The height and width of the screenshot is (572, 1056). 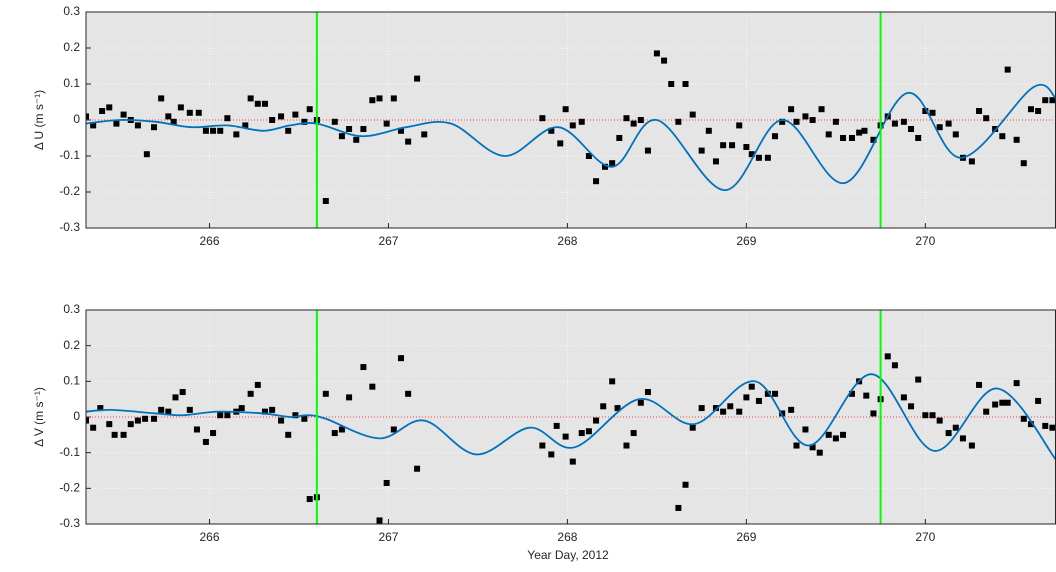 I want to click on x-tick-label: 266, so click(x=209, y=537).